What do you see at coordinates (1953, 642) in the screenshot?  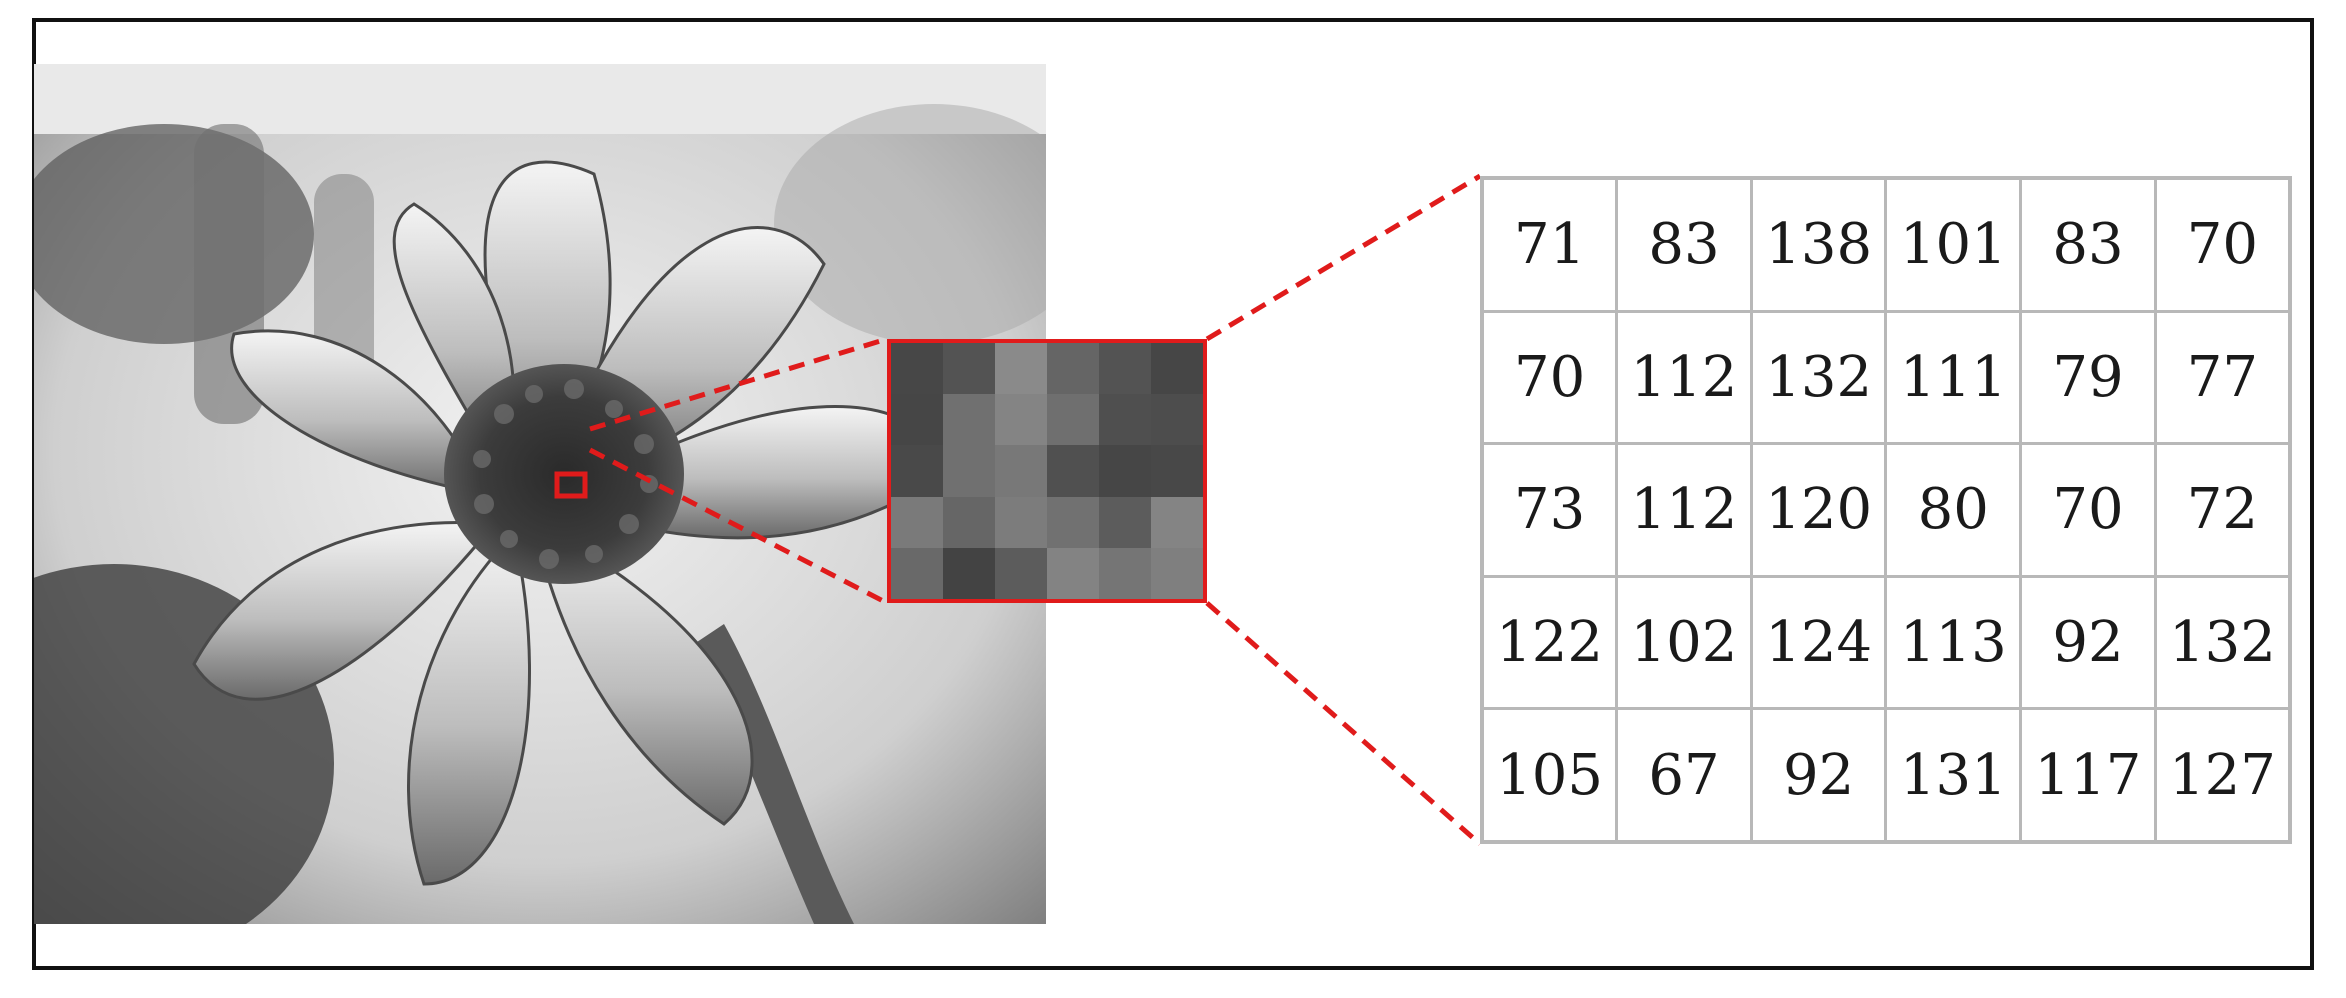 I see `matrix-cell: 113` at bounding box center [1953, 642].